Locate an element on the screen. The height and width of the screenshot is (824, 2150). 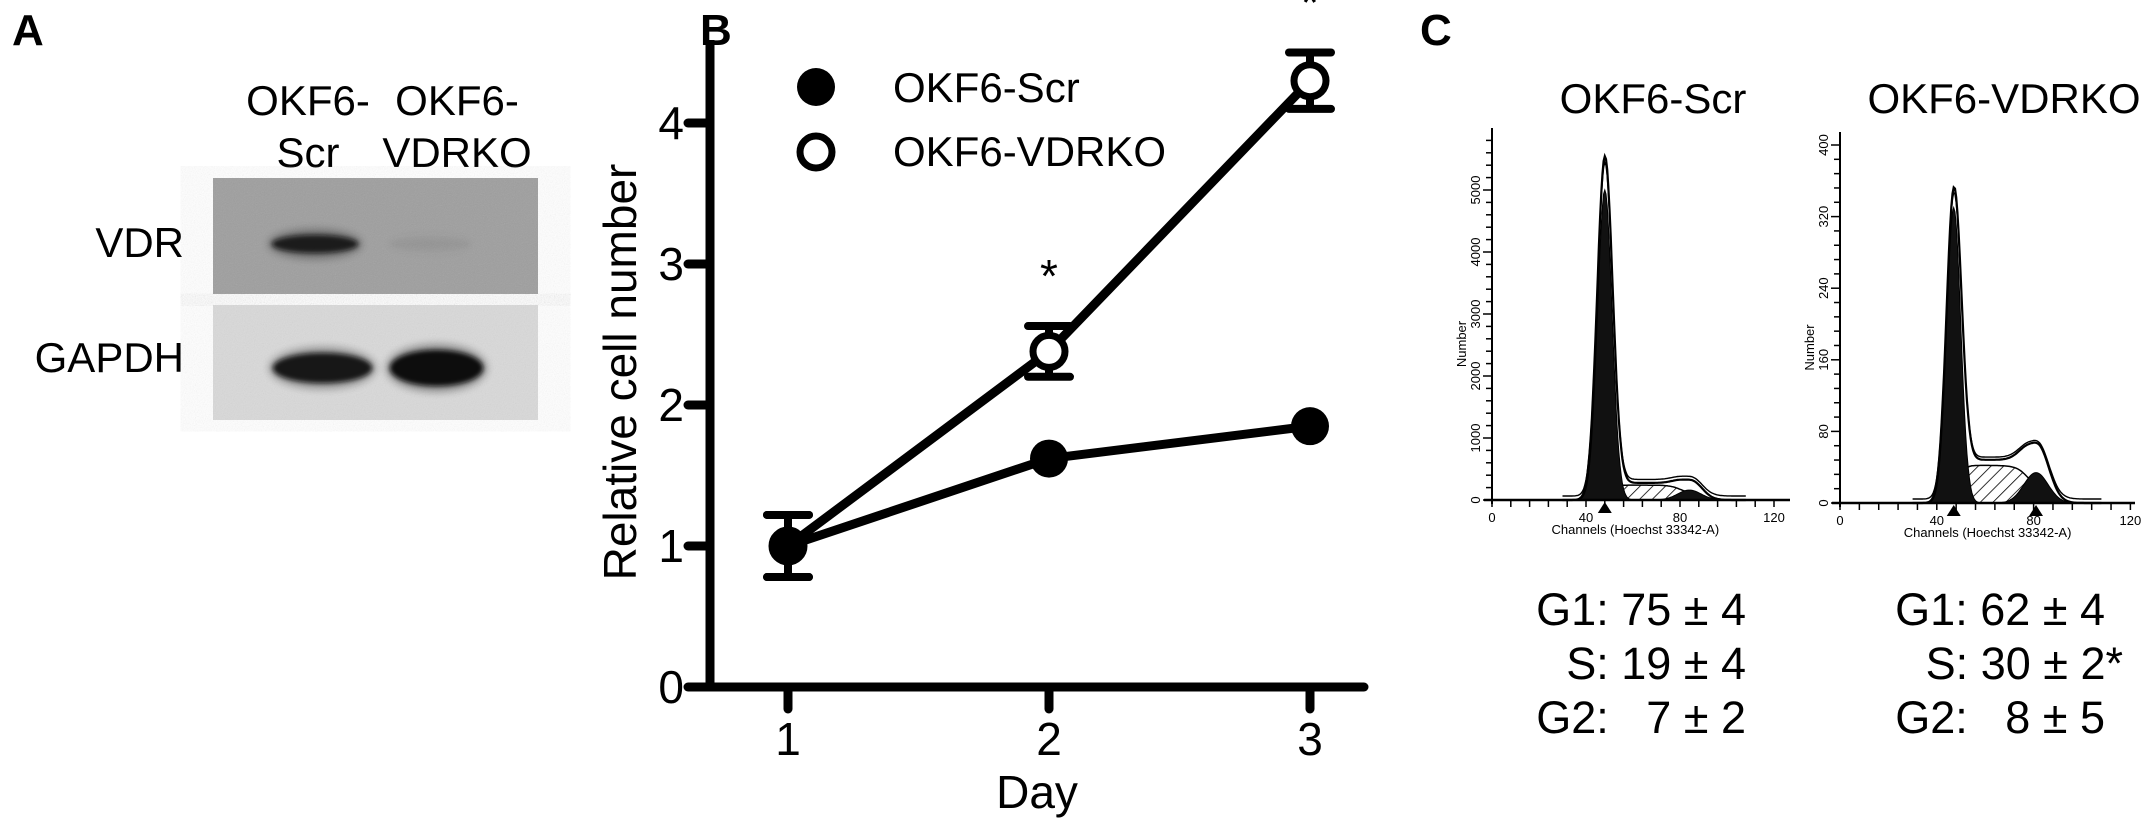
hist-y-tick-label: 4000 is located at coordinates (1475, 252).